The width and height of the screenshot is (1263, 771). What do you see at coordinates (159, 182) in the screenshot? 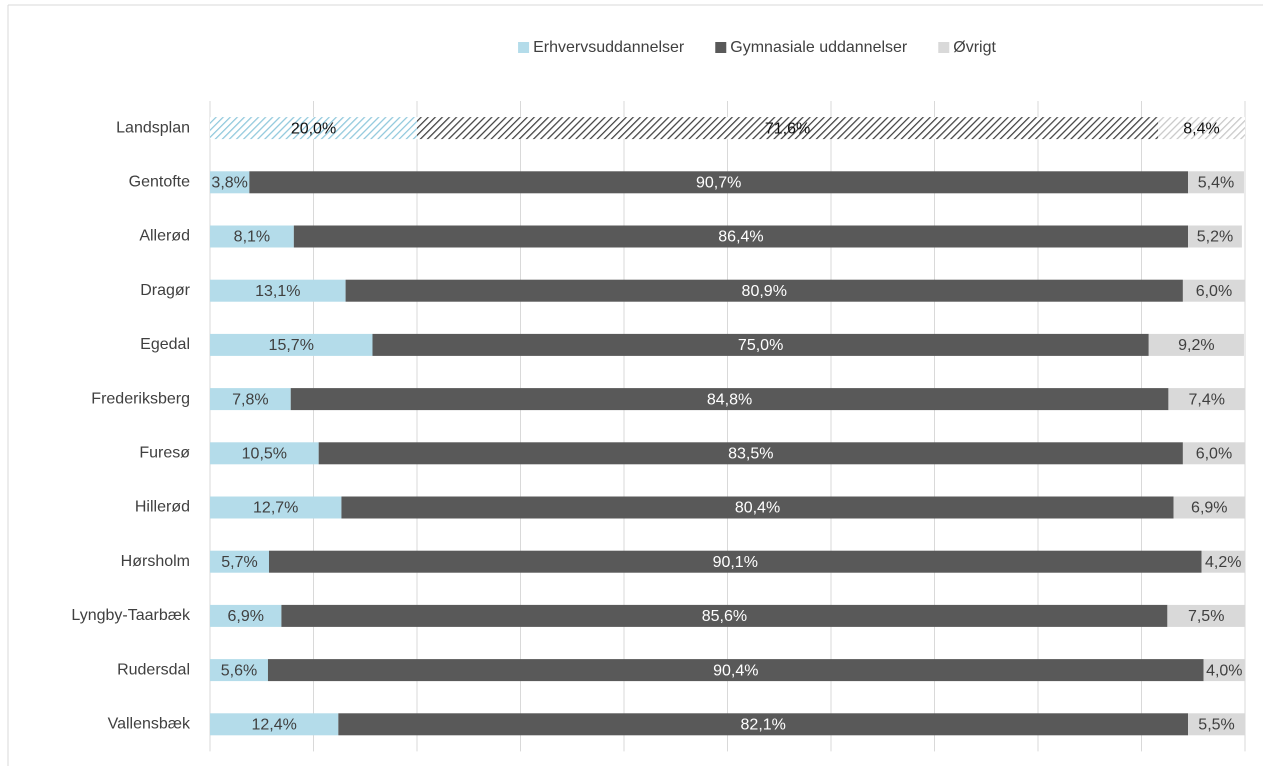
I see `y-tick-label: Gentofte` at bounding box center [159, 182].